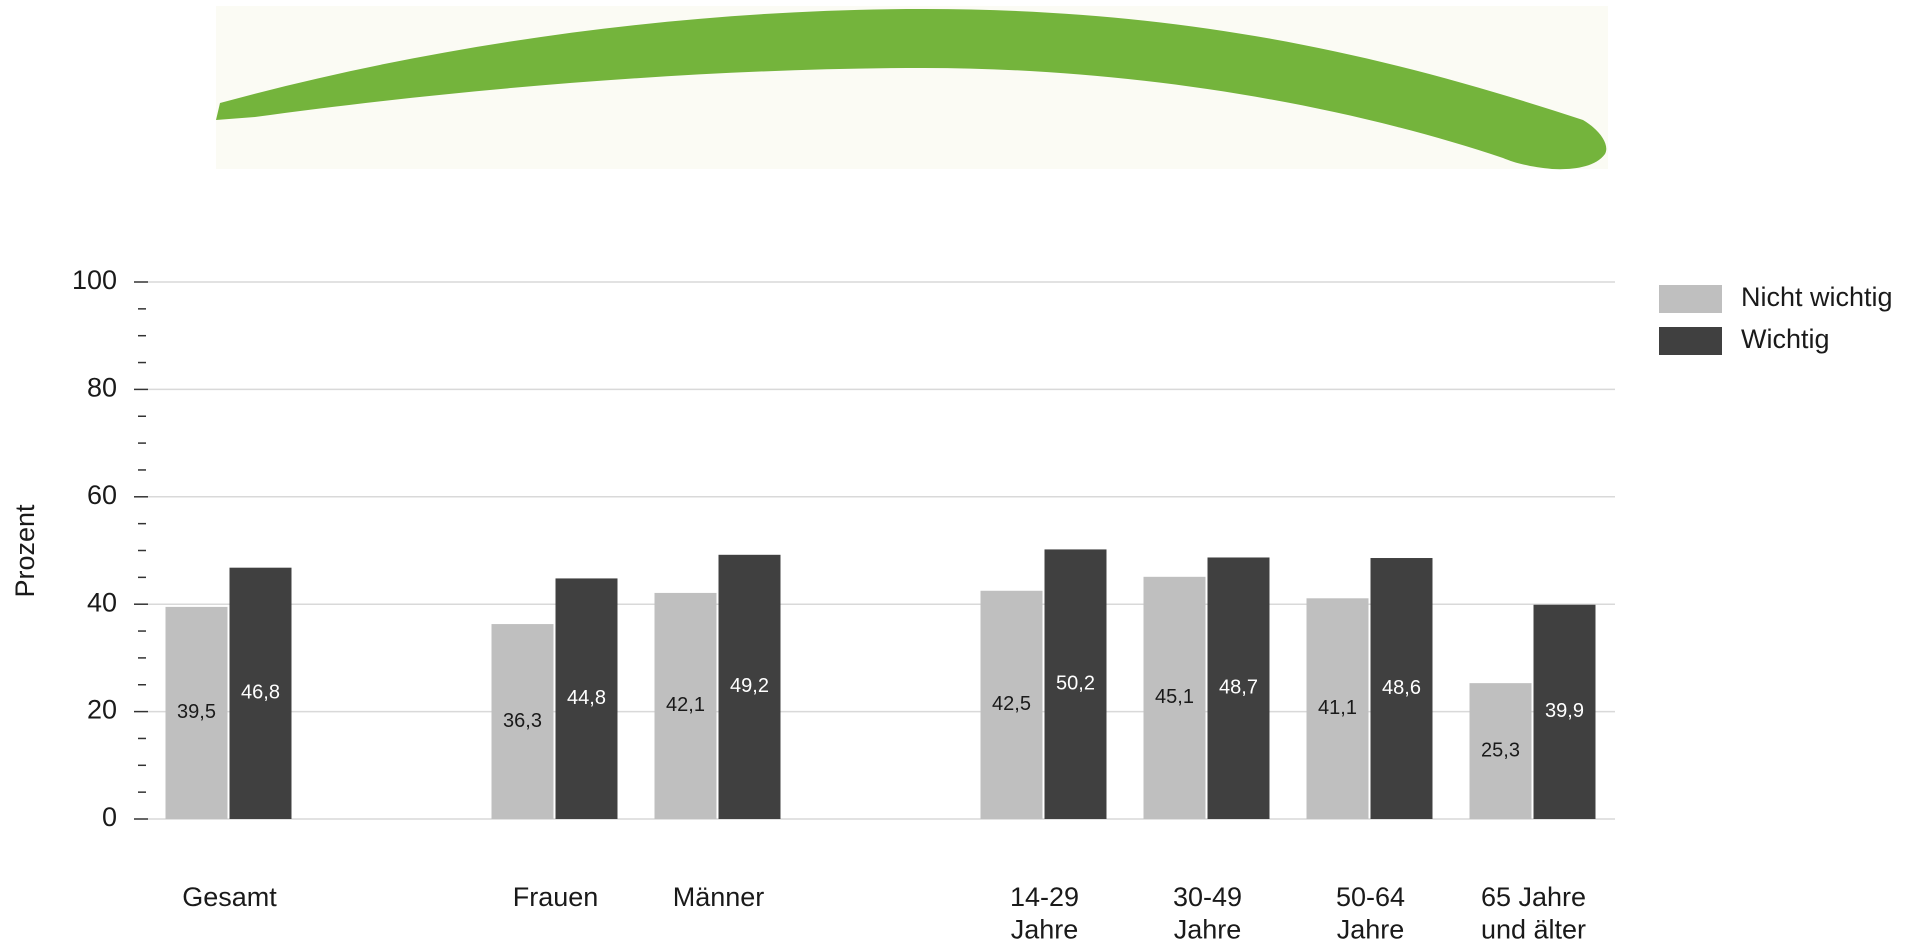 The image size is (1914, 946). I want to click on y-axis-label: Prozent, so click(25, 551).